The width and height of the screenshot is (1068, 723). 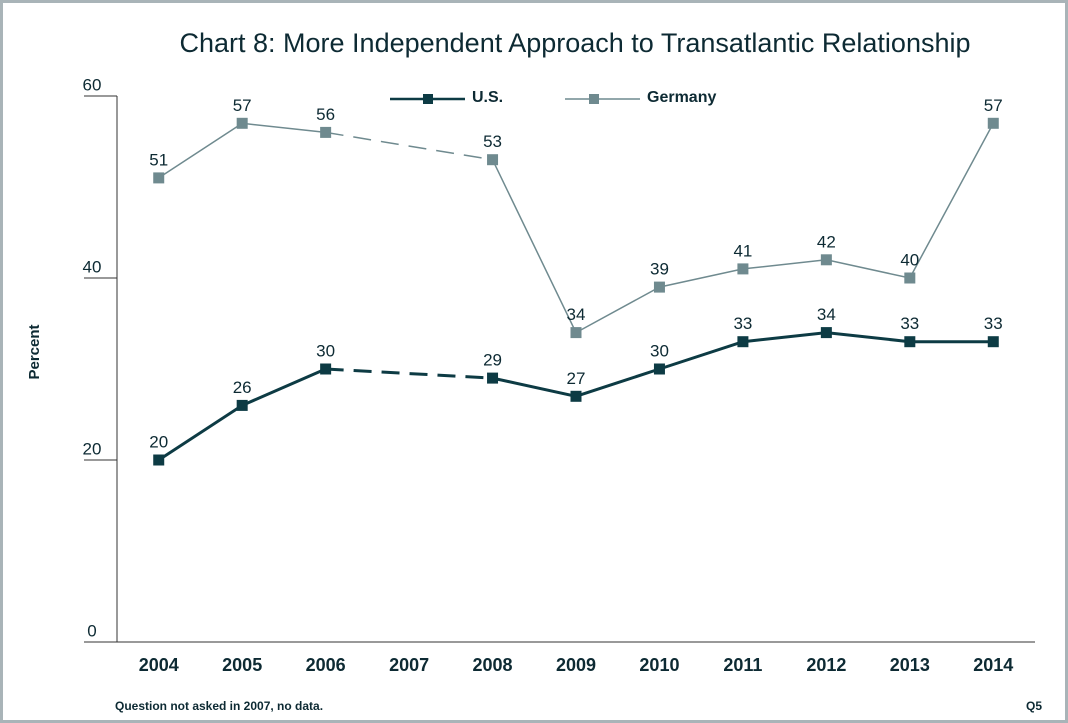 I want to click on y-tick-label: 0, so click(x=91, y=630).